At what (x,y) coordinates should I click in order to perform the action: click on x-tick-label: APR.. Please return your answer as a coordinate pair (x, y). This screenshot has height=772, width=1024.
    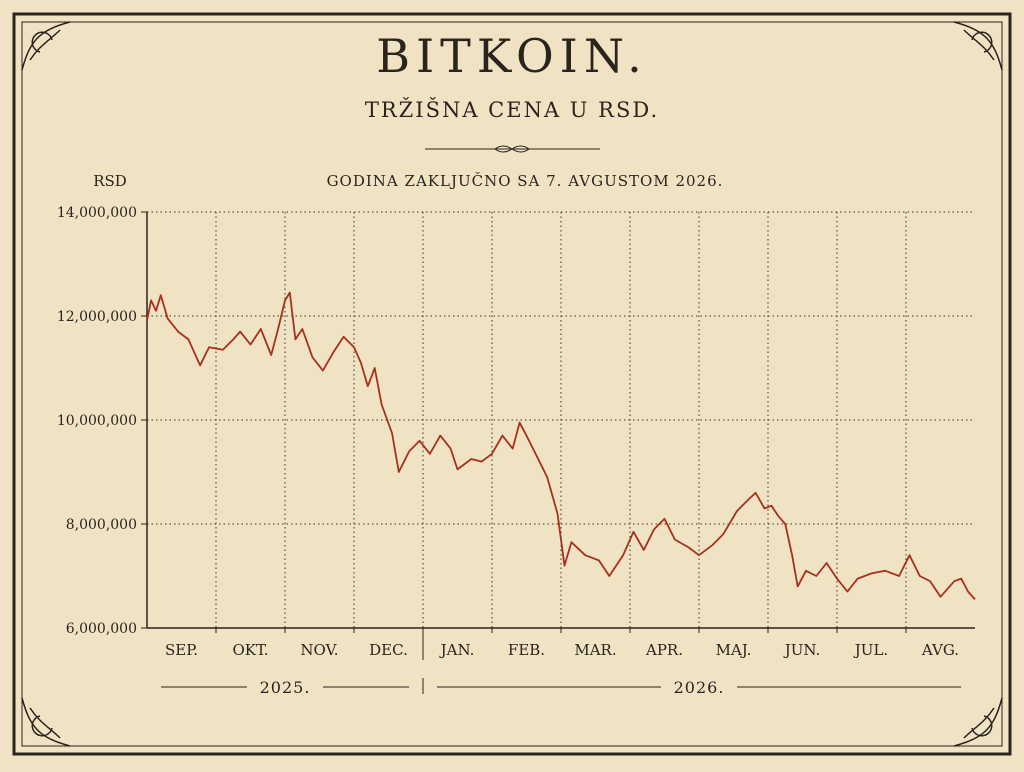
    Looking at the image, I should click on (664, 650).